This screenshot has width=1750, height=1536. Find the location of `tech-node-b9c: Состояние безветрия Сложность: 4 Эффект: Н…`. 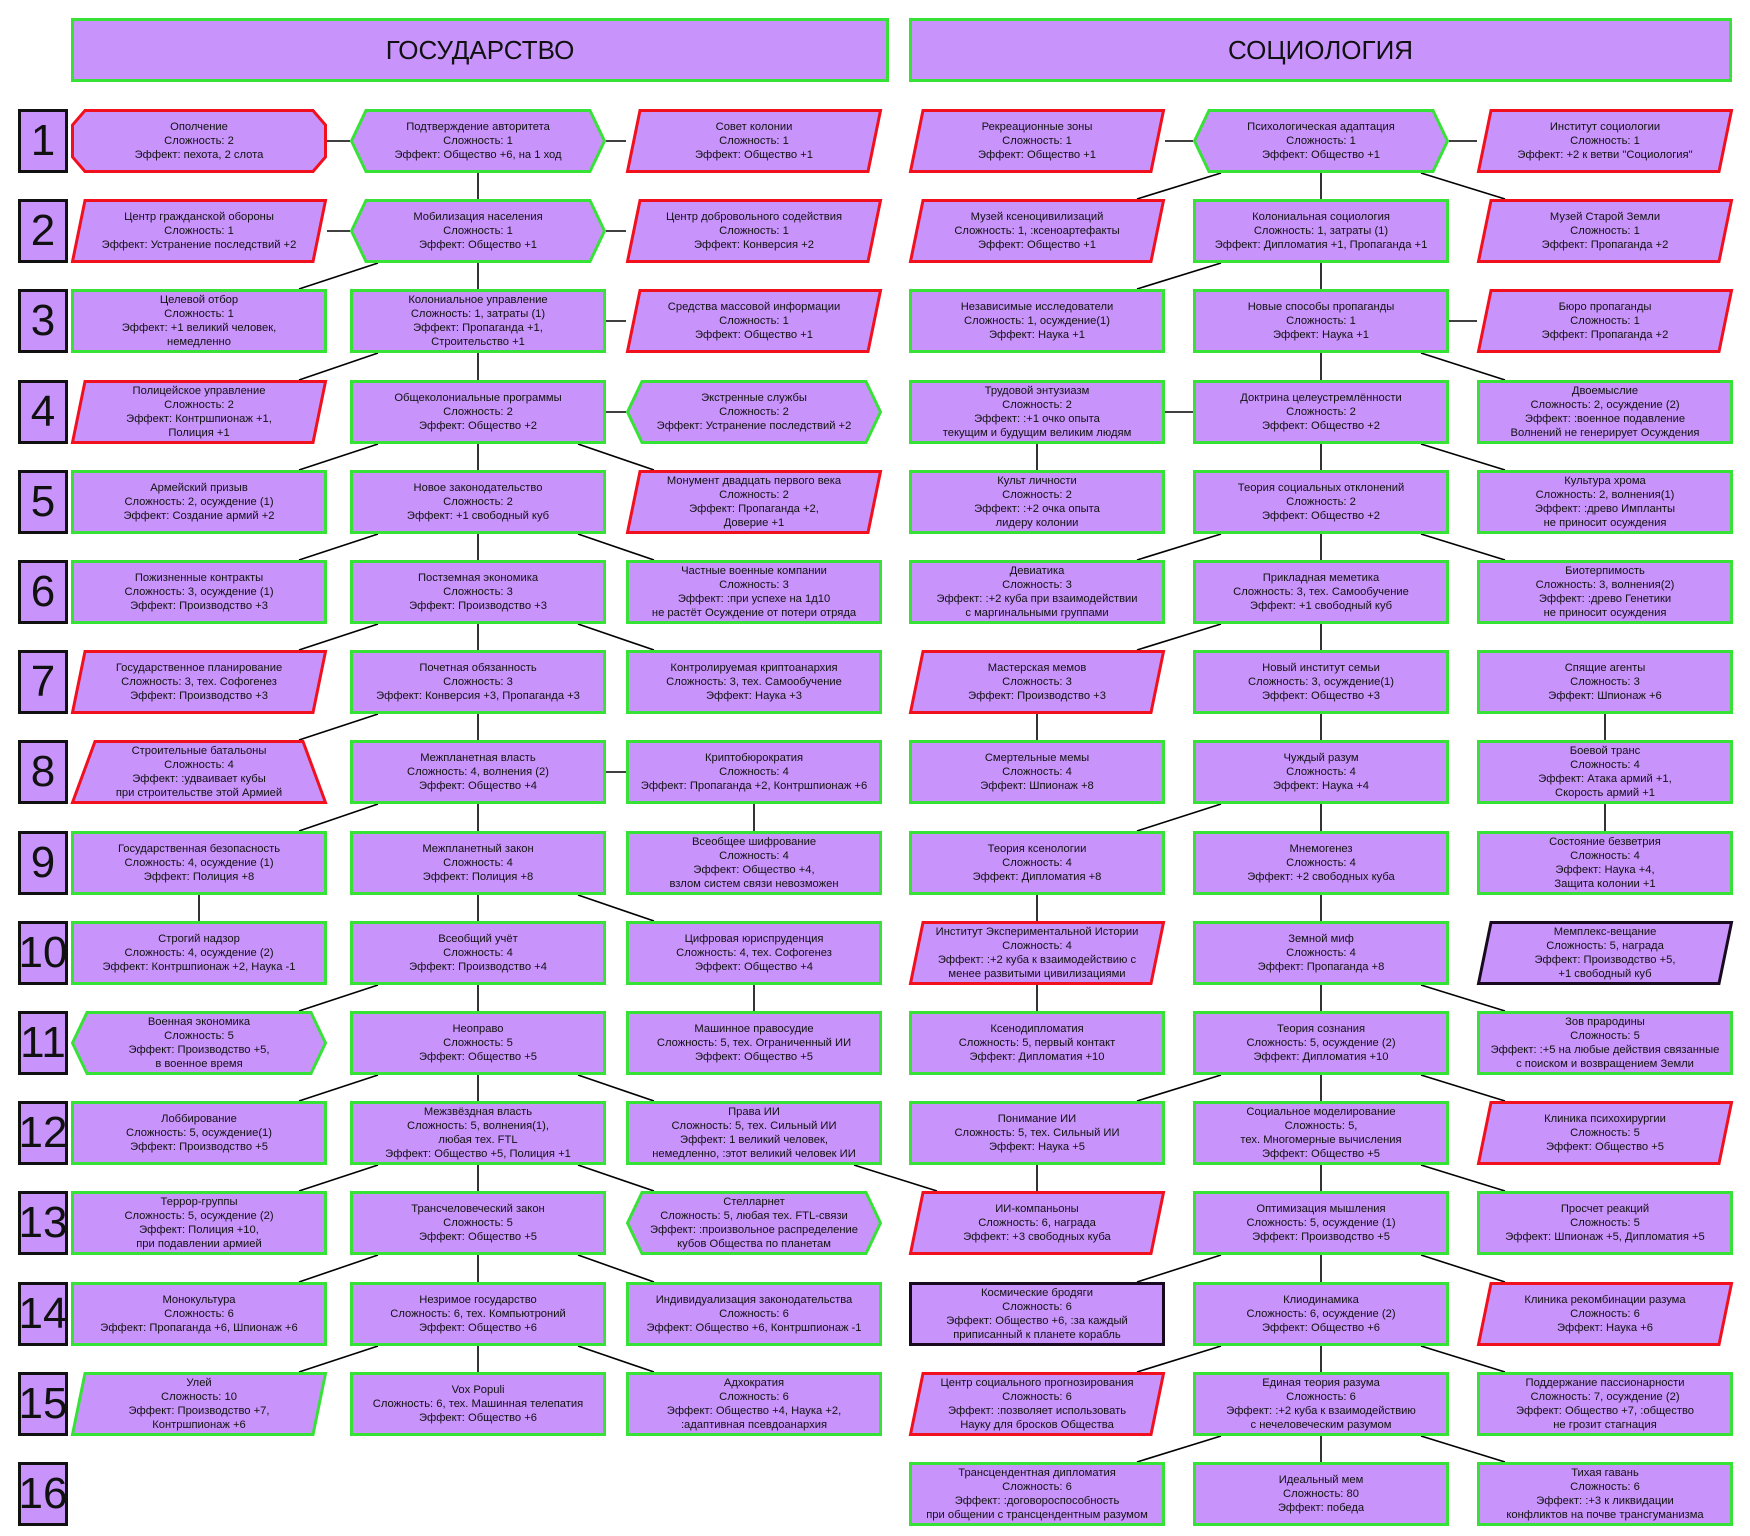

tech-node-b9c: Состояние безветрия Сложность: 4 Эффект: Н… is located at coordinates (1605, 863).